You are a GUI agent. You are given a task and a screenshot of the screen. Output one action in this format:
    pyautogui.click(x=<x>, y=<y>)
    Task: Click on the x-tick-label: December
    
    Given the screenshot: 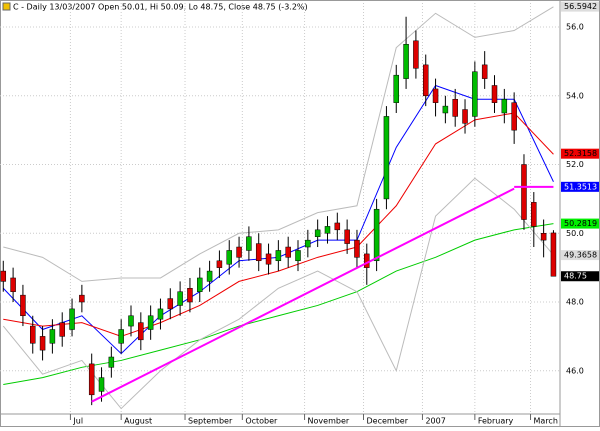 What is the action you would take?
    pyautogui.click(x=388, y=421)
    